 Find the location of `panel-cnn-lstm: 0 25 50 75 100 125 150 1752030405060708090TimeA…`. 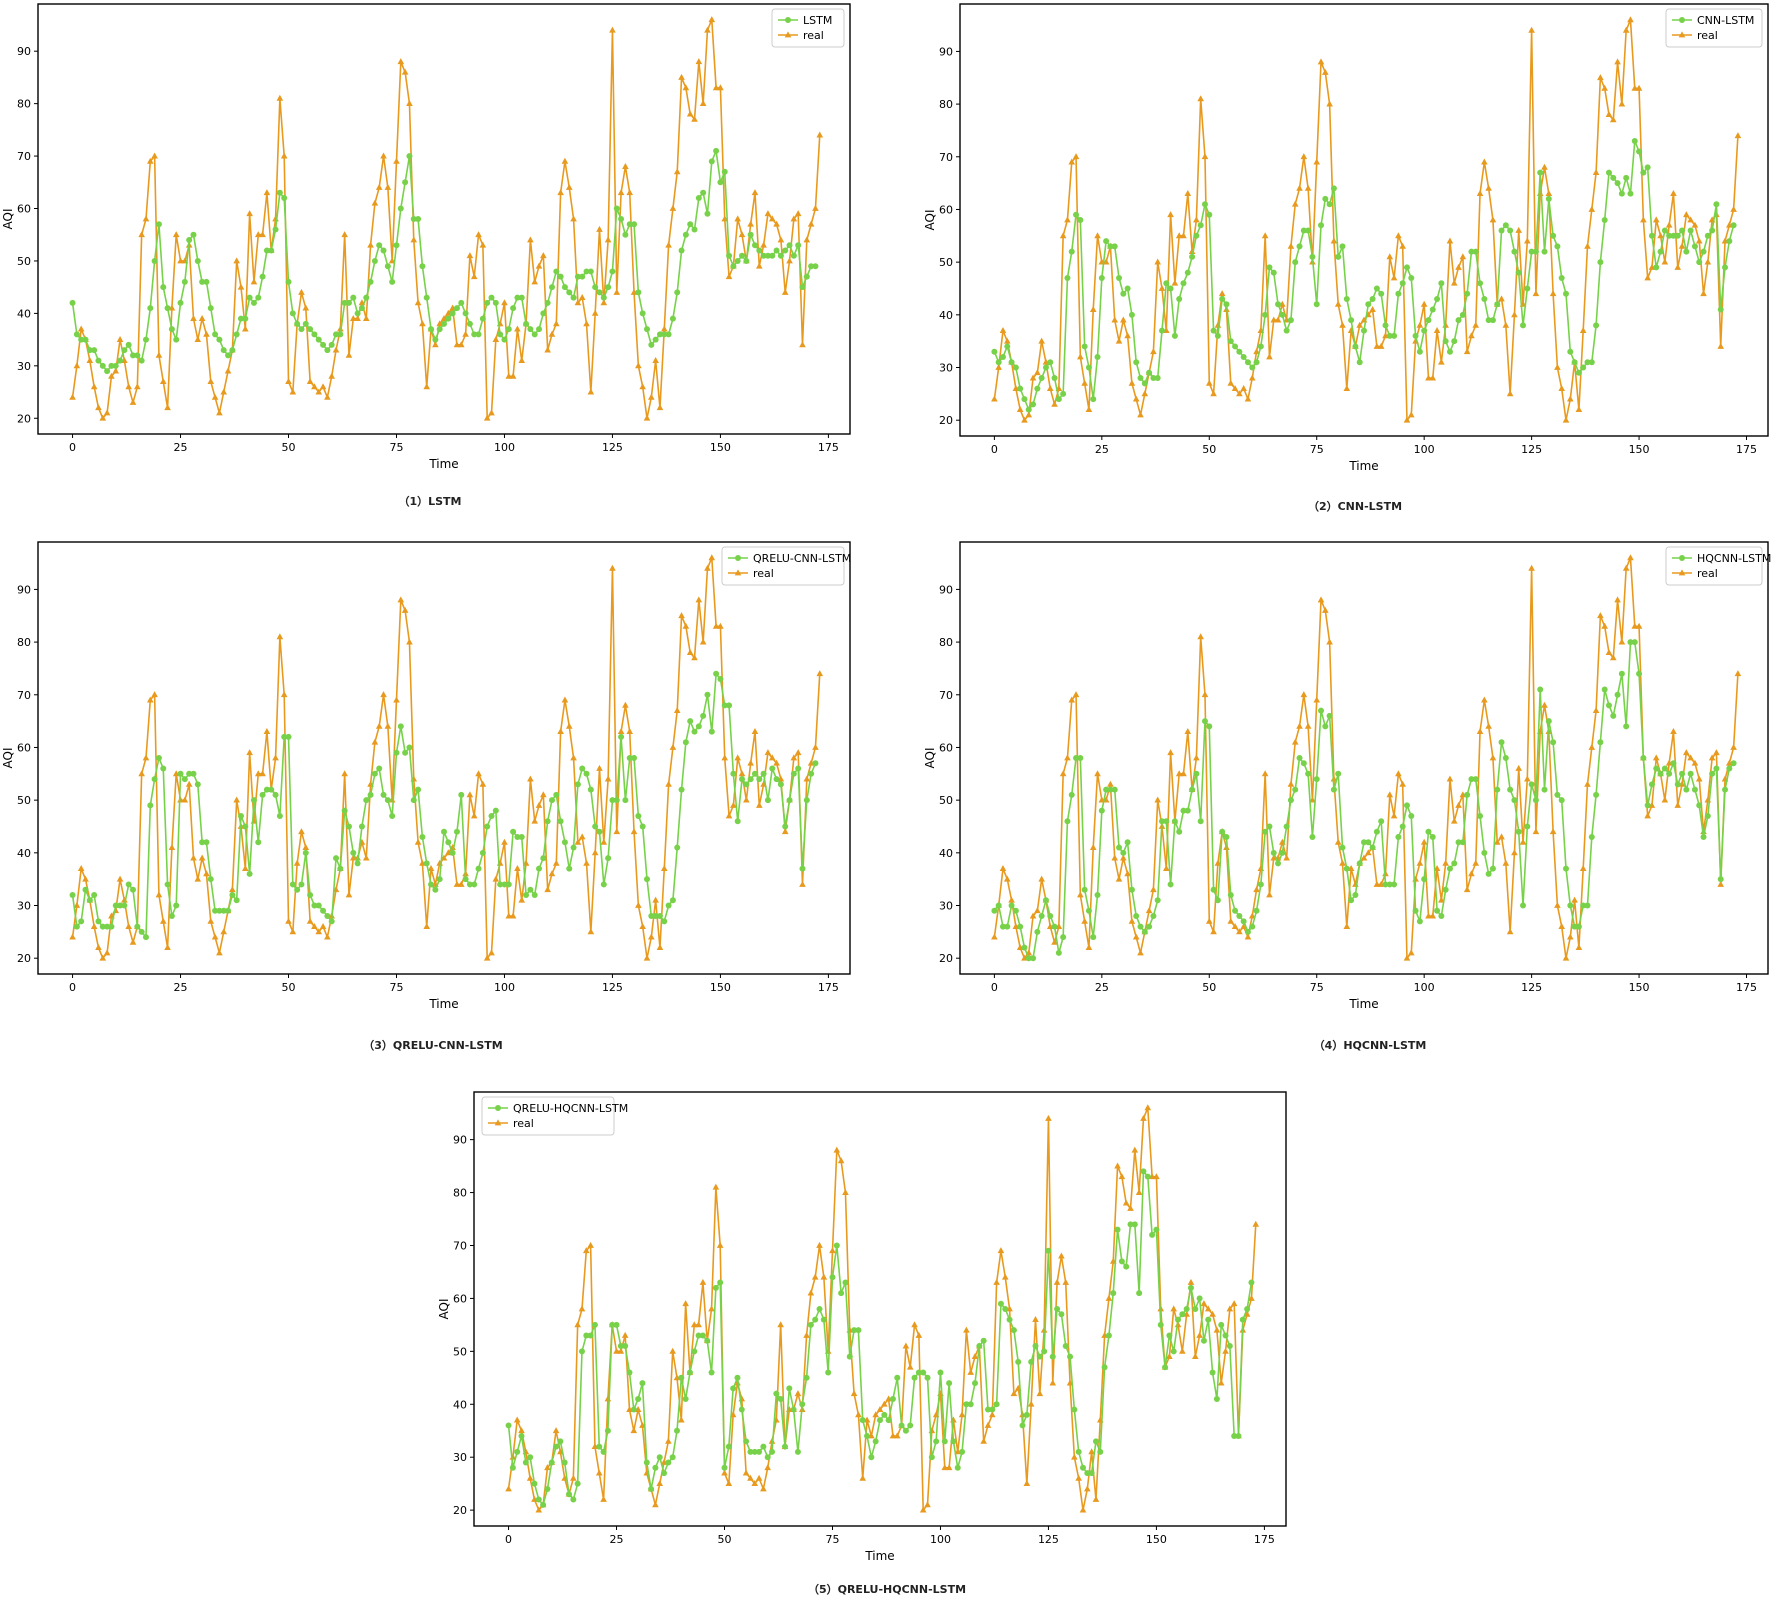

panel-cnn-lstm: 0 25 50 75 100 125 150 1752030405060708090TimeA… is located at coordinates (1346, 238).